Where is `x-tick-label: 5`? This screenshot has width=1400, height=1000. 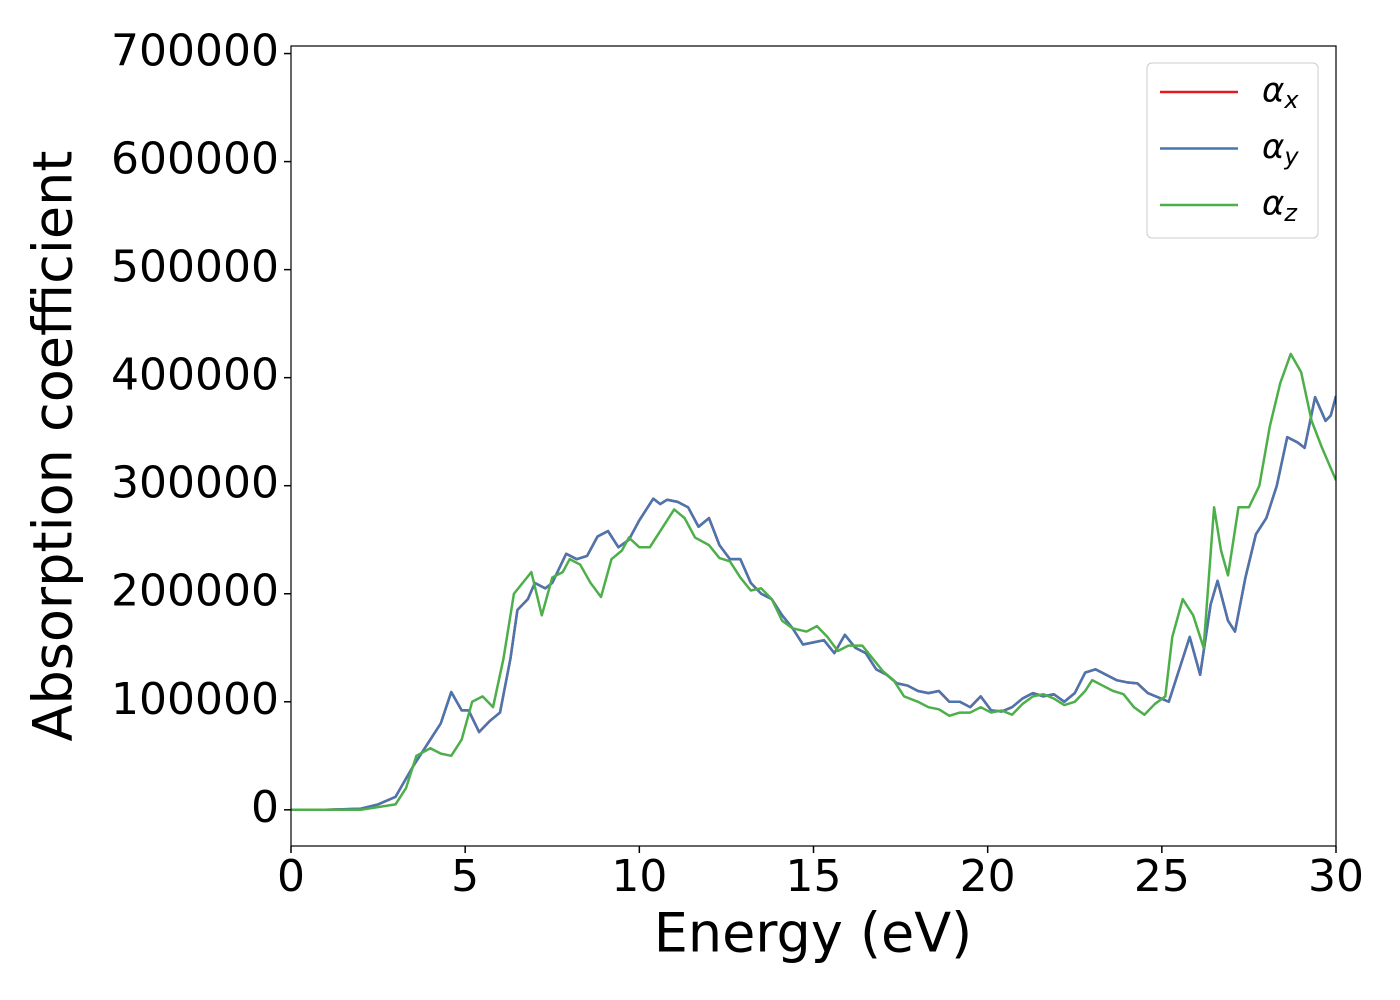 x-tick-label: 5 is located at coordinates (465, 876).